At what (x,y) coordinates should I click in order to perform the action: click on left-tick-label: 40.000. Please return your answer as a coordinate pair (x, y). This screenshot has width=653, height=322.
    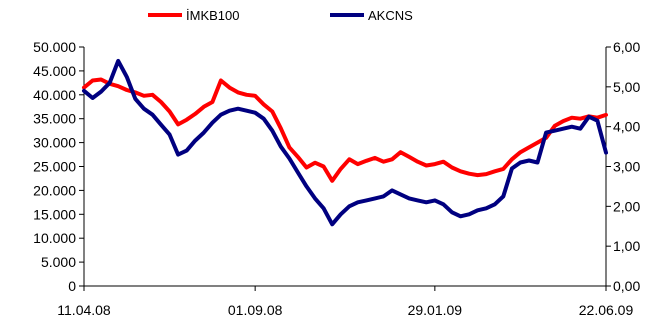
    Looking at the image, I should click on (54, 95).